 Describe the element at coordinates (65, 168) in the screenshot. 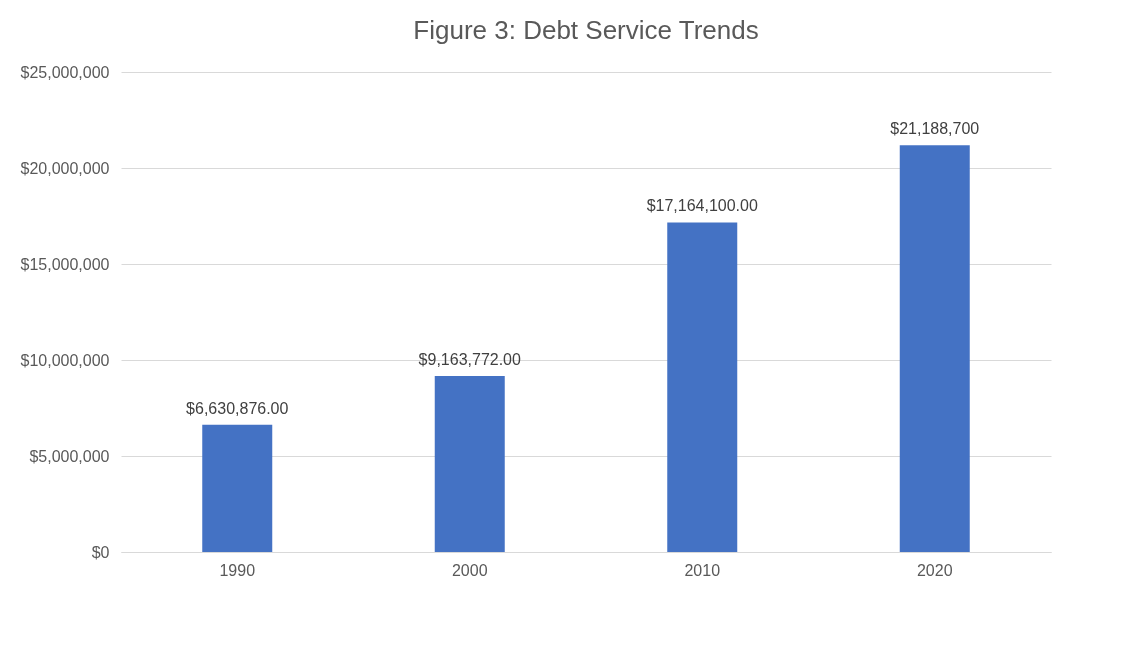

I see `y-tick-label: $20,000,000` at that location.